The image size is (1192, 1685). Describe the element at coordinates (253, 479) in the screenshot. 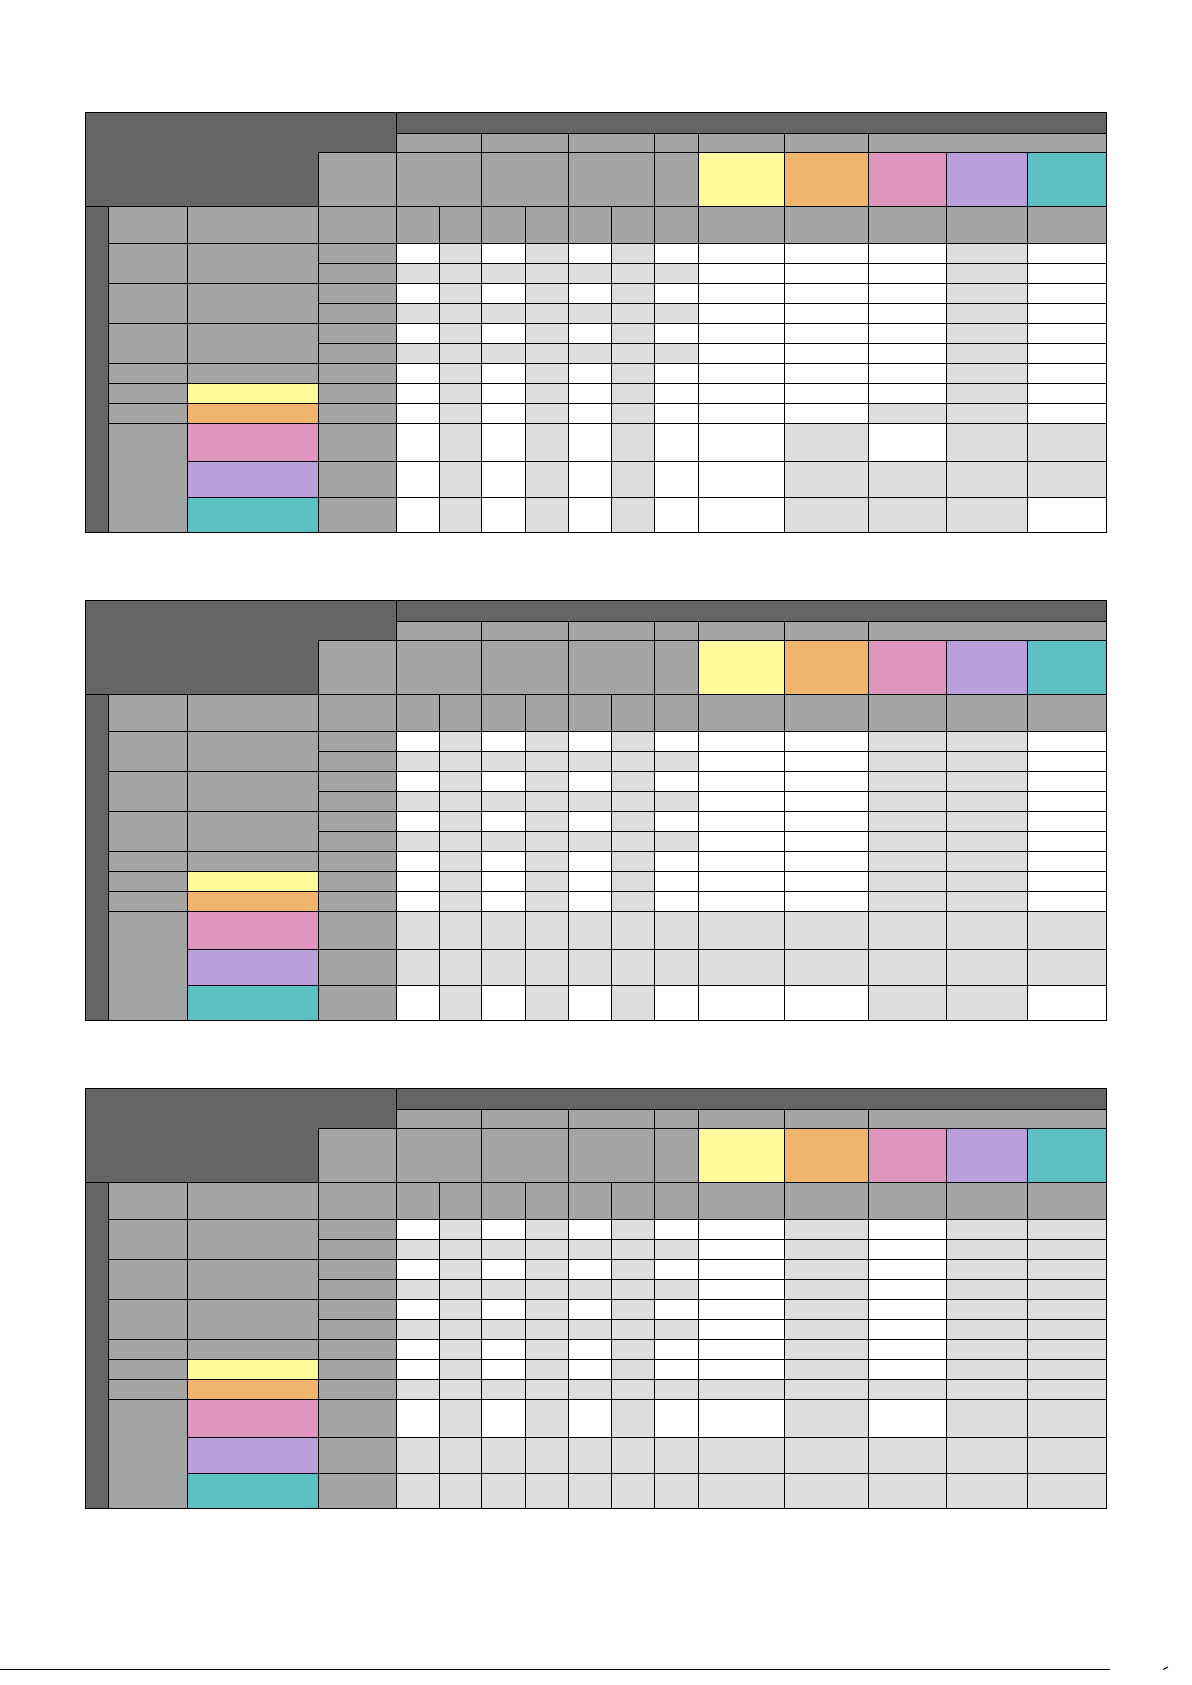

I see `row-label` at that location.